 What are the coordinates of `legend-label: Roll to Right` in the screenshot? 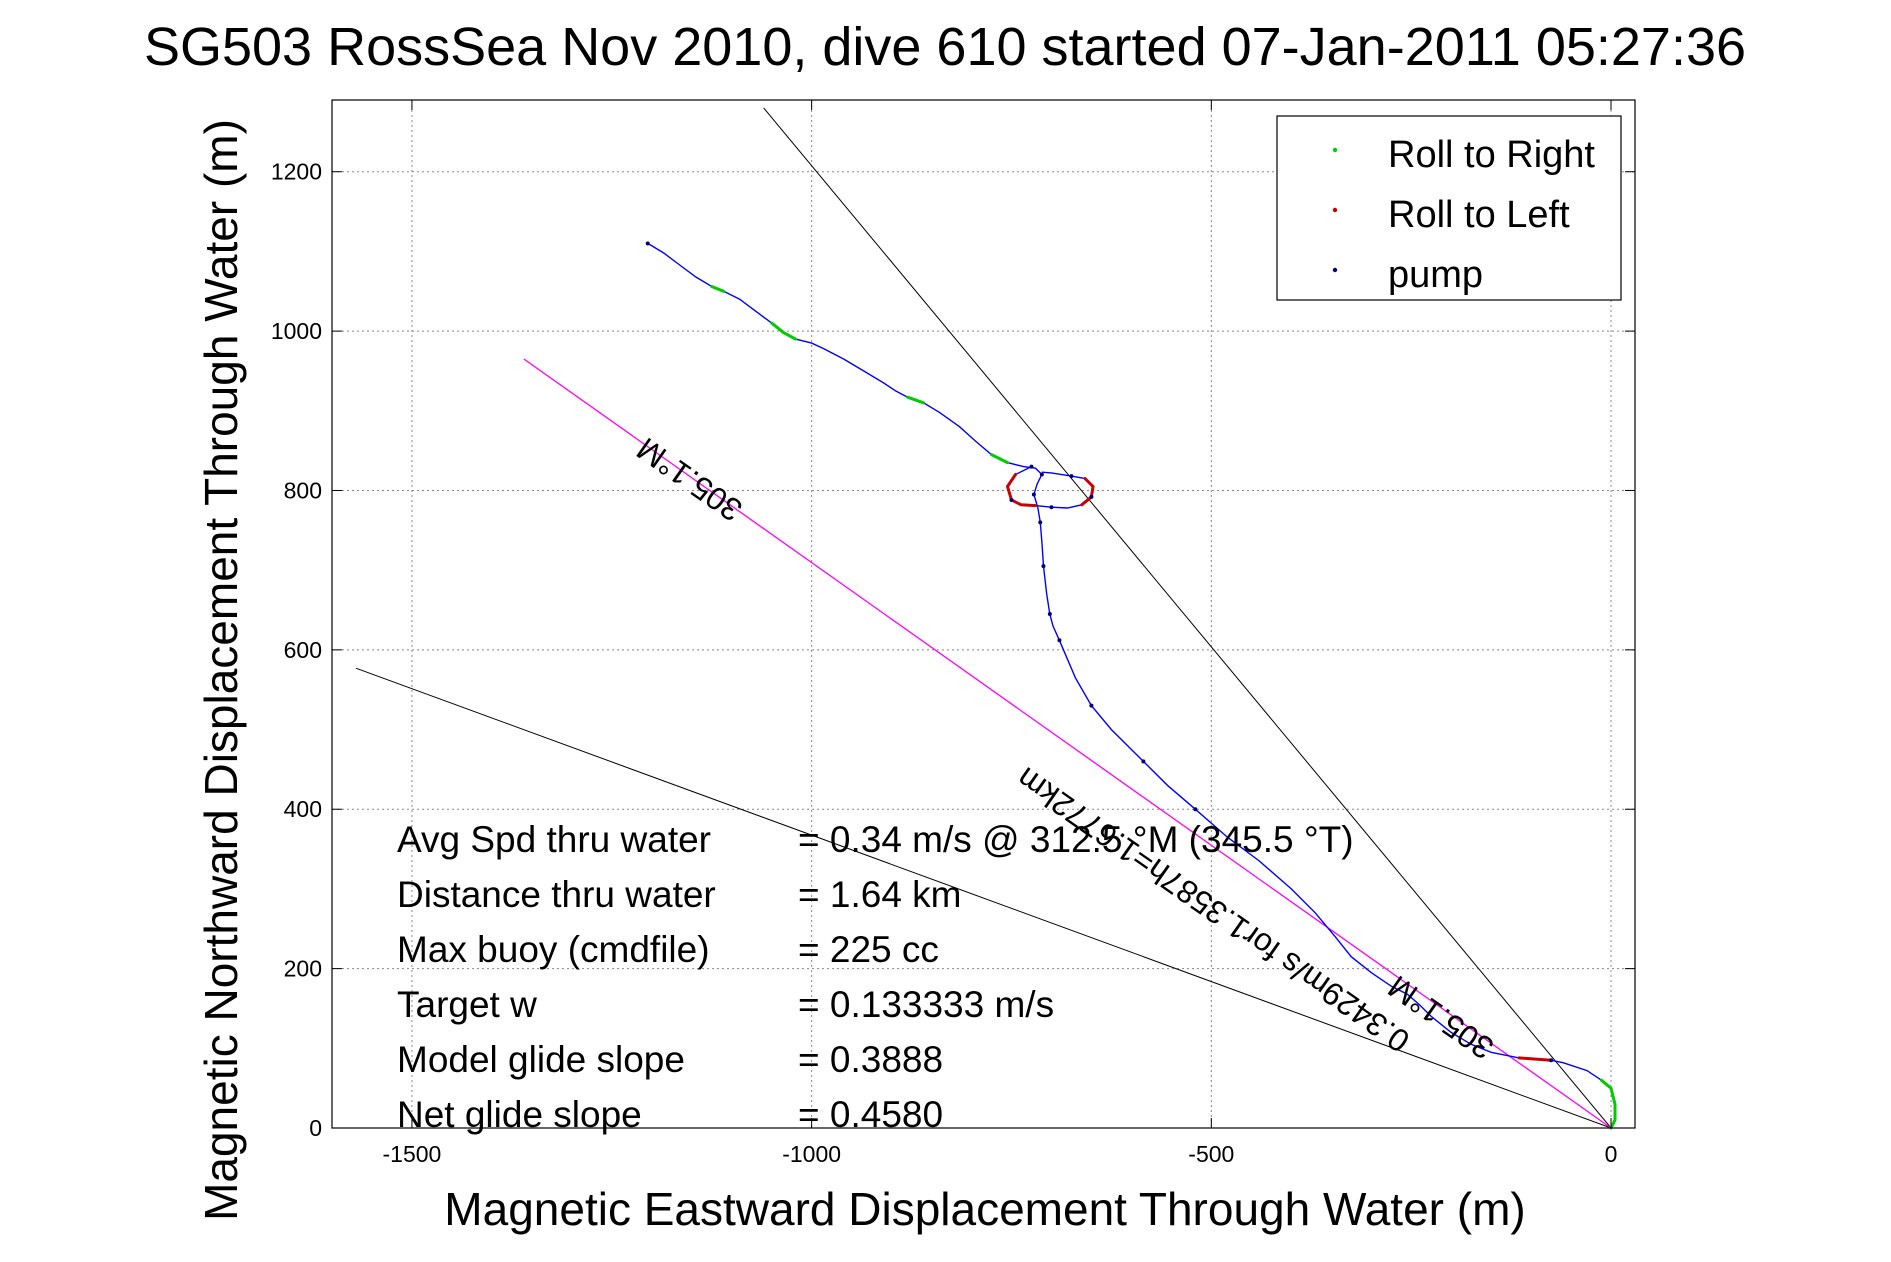 It's located at (1491, 155).